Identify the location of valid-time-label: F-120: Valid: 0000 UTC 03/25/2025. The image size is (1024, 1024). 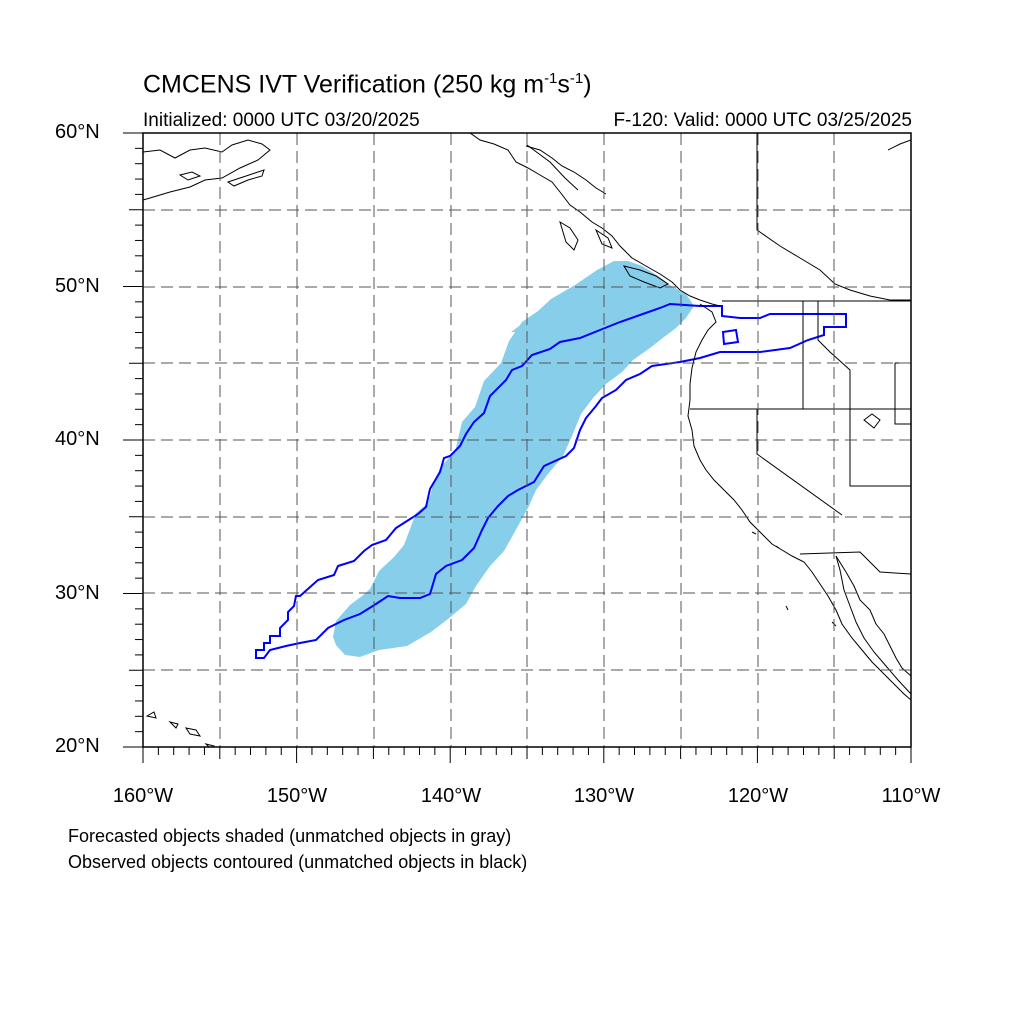
(762, 120).